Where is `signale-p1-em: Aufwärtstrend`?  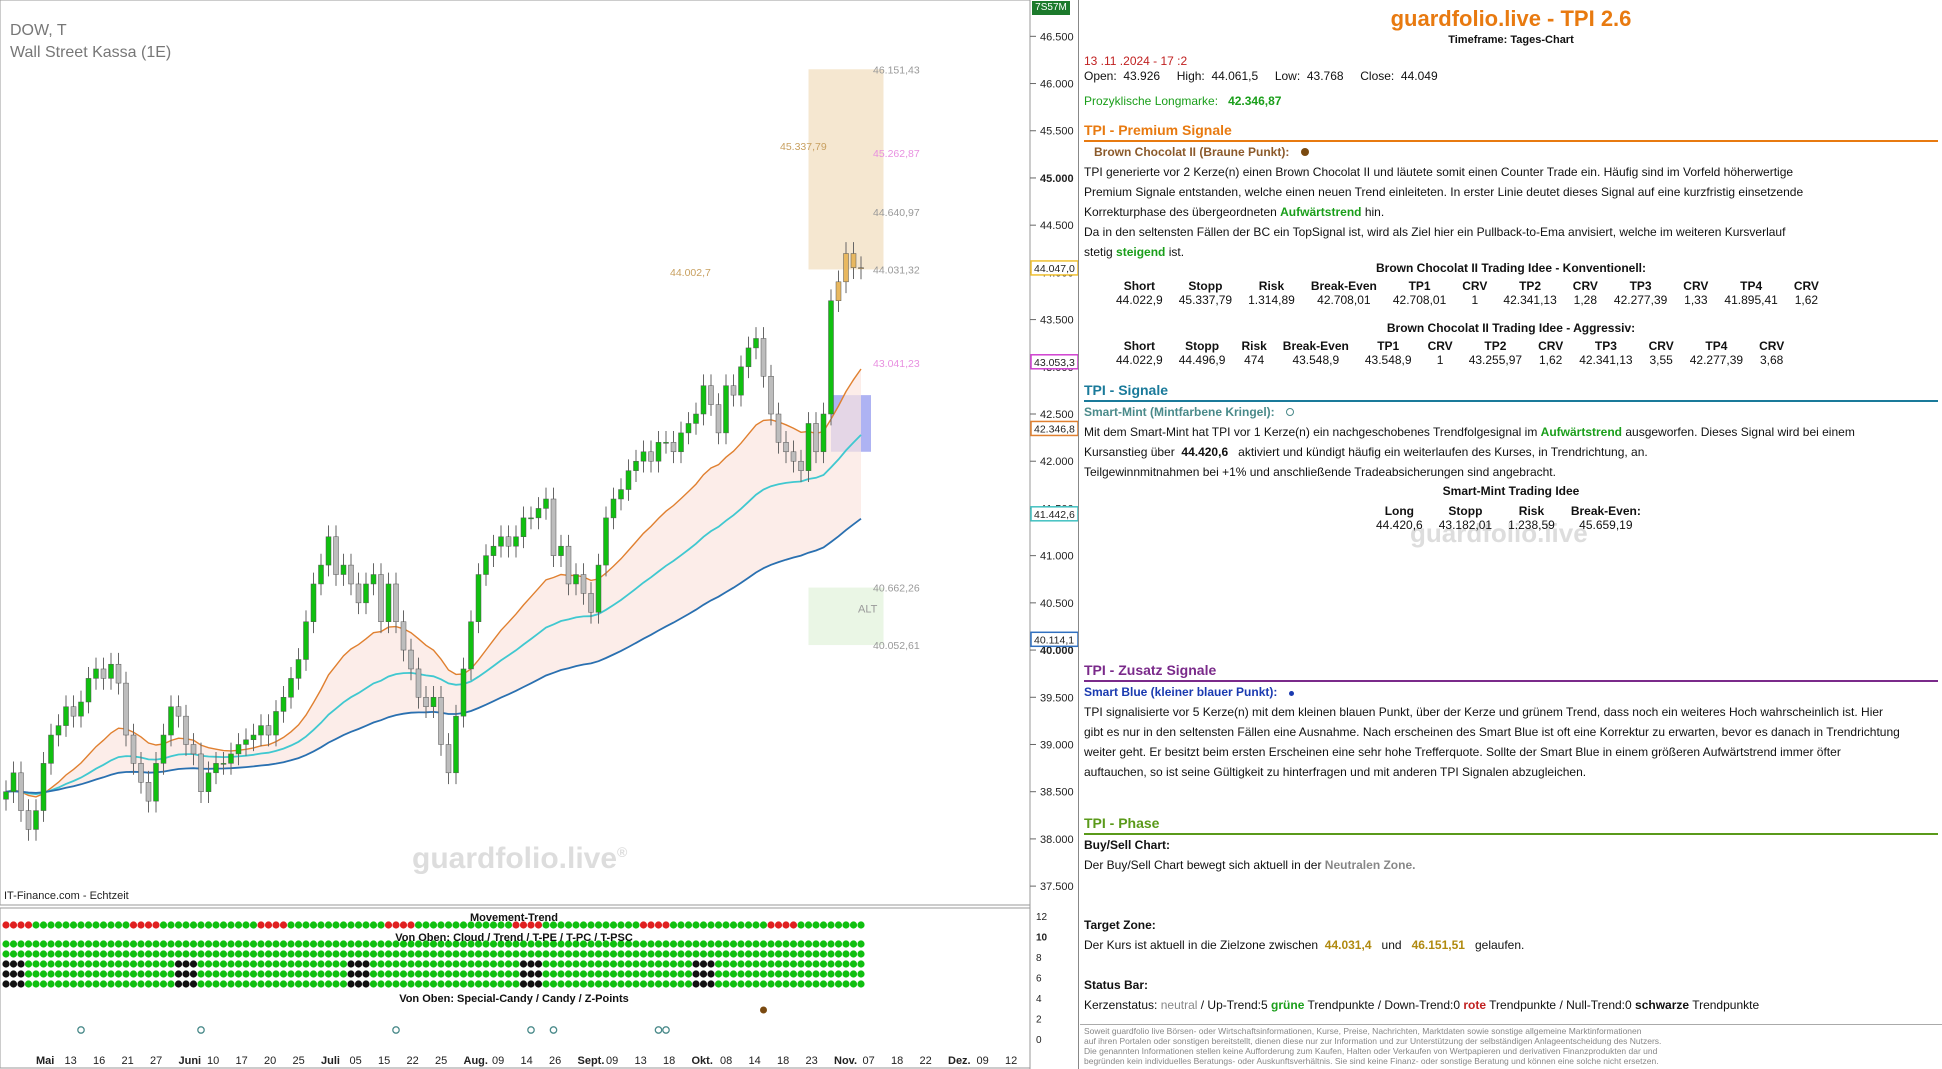
signale-p1-em: Aufwärtstrend is located at coordinates (1581, 432).